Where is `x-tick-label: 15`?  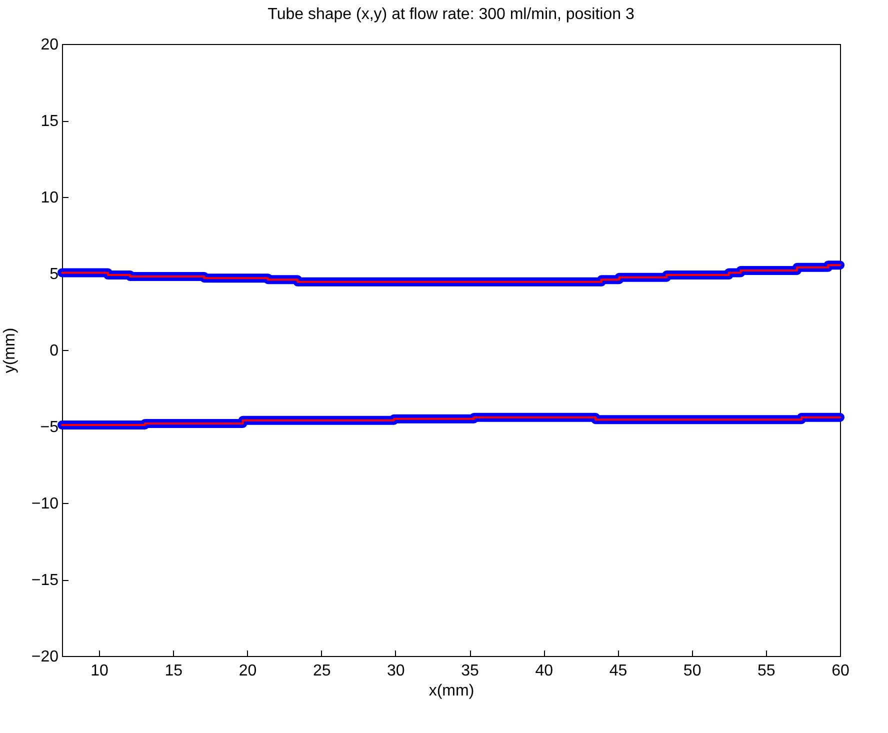
x-tick-label: 15 is located at coordinates (173, 671).